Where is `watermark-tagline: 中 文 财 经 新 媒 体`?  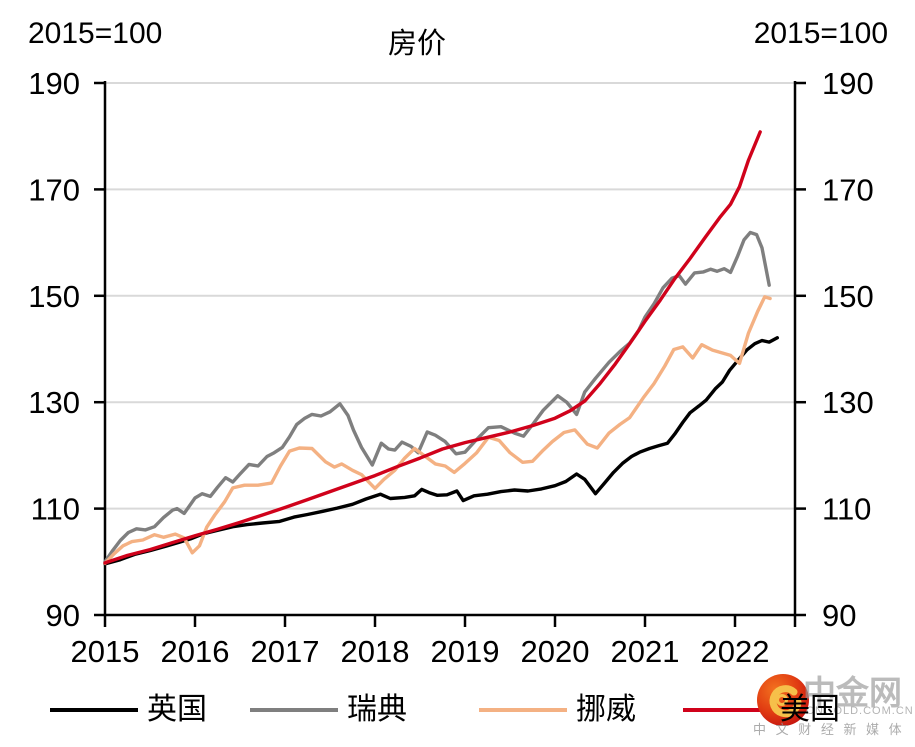
watermark-tagline: 中 文 财 经 新 媒 体 is located at coordinates (829, 729).